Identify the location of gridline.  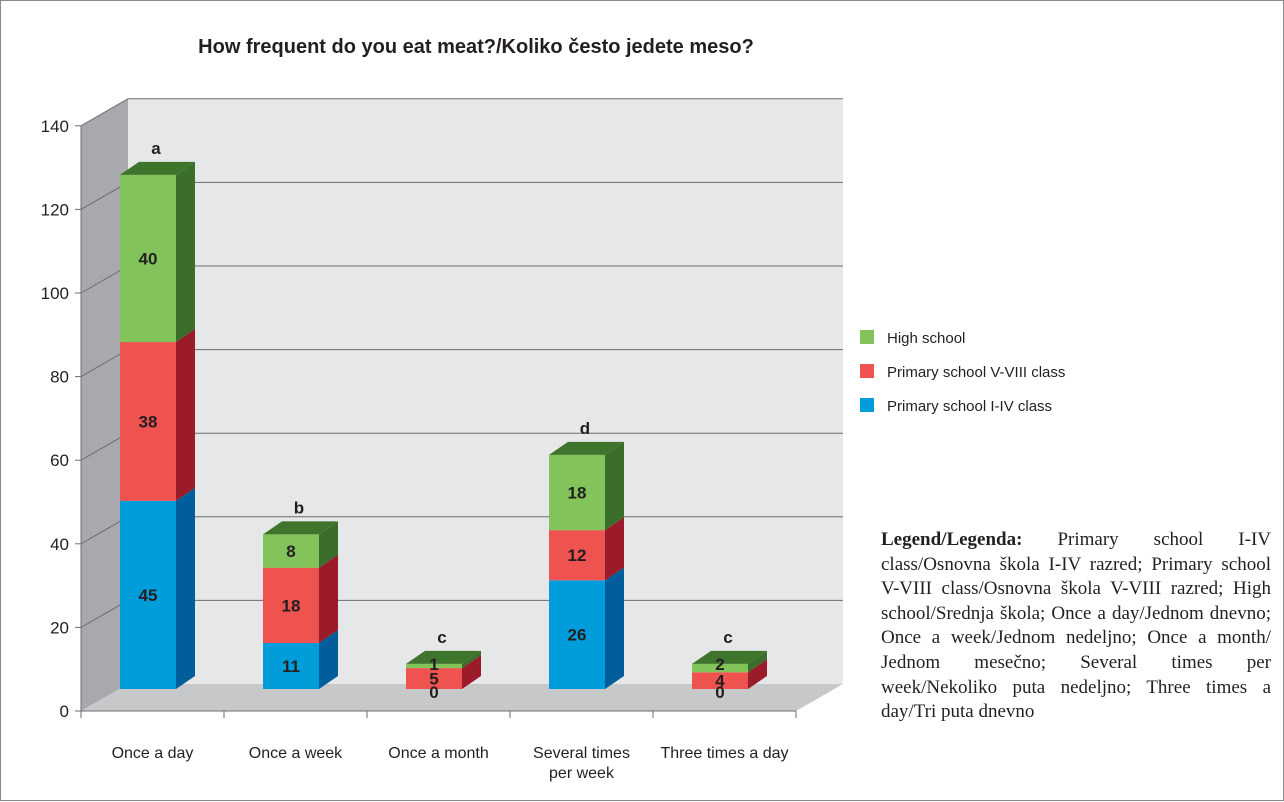
(461, 112).